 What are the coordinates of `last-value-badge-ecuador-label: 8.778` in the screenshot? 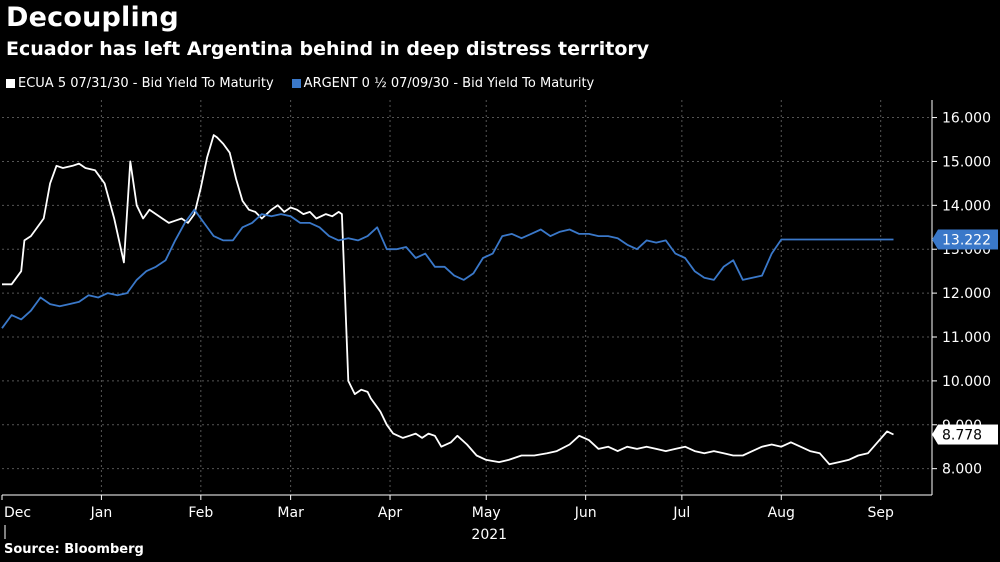 It's located at (962, 436).